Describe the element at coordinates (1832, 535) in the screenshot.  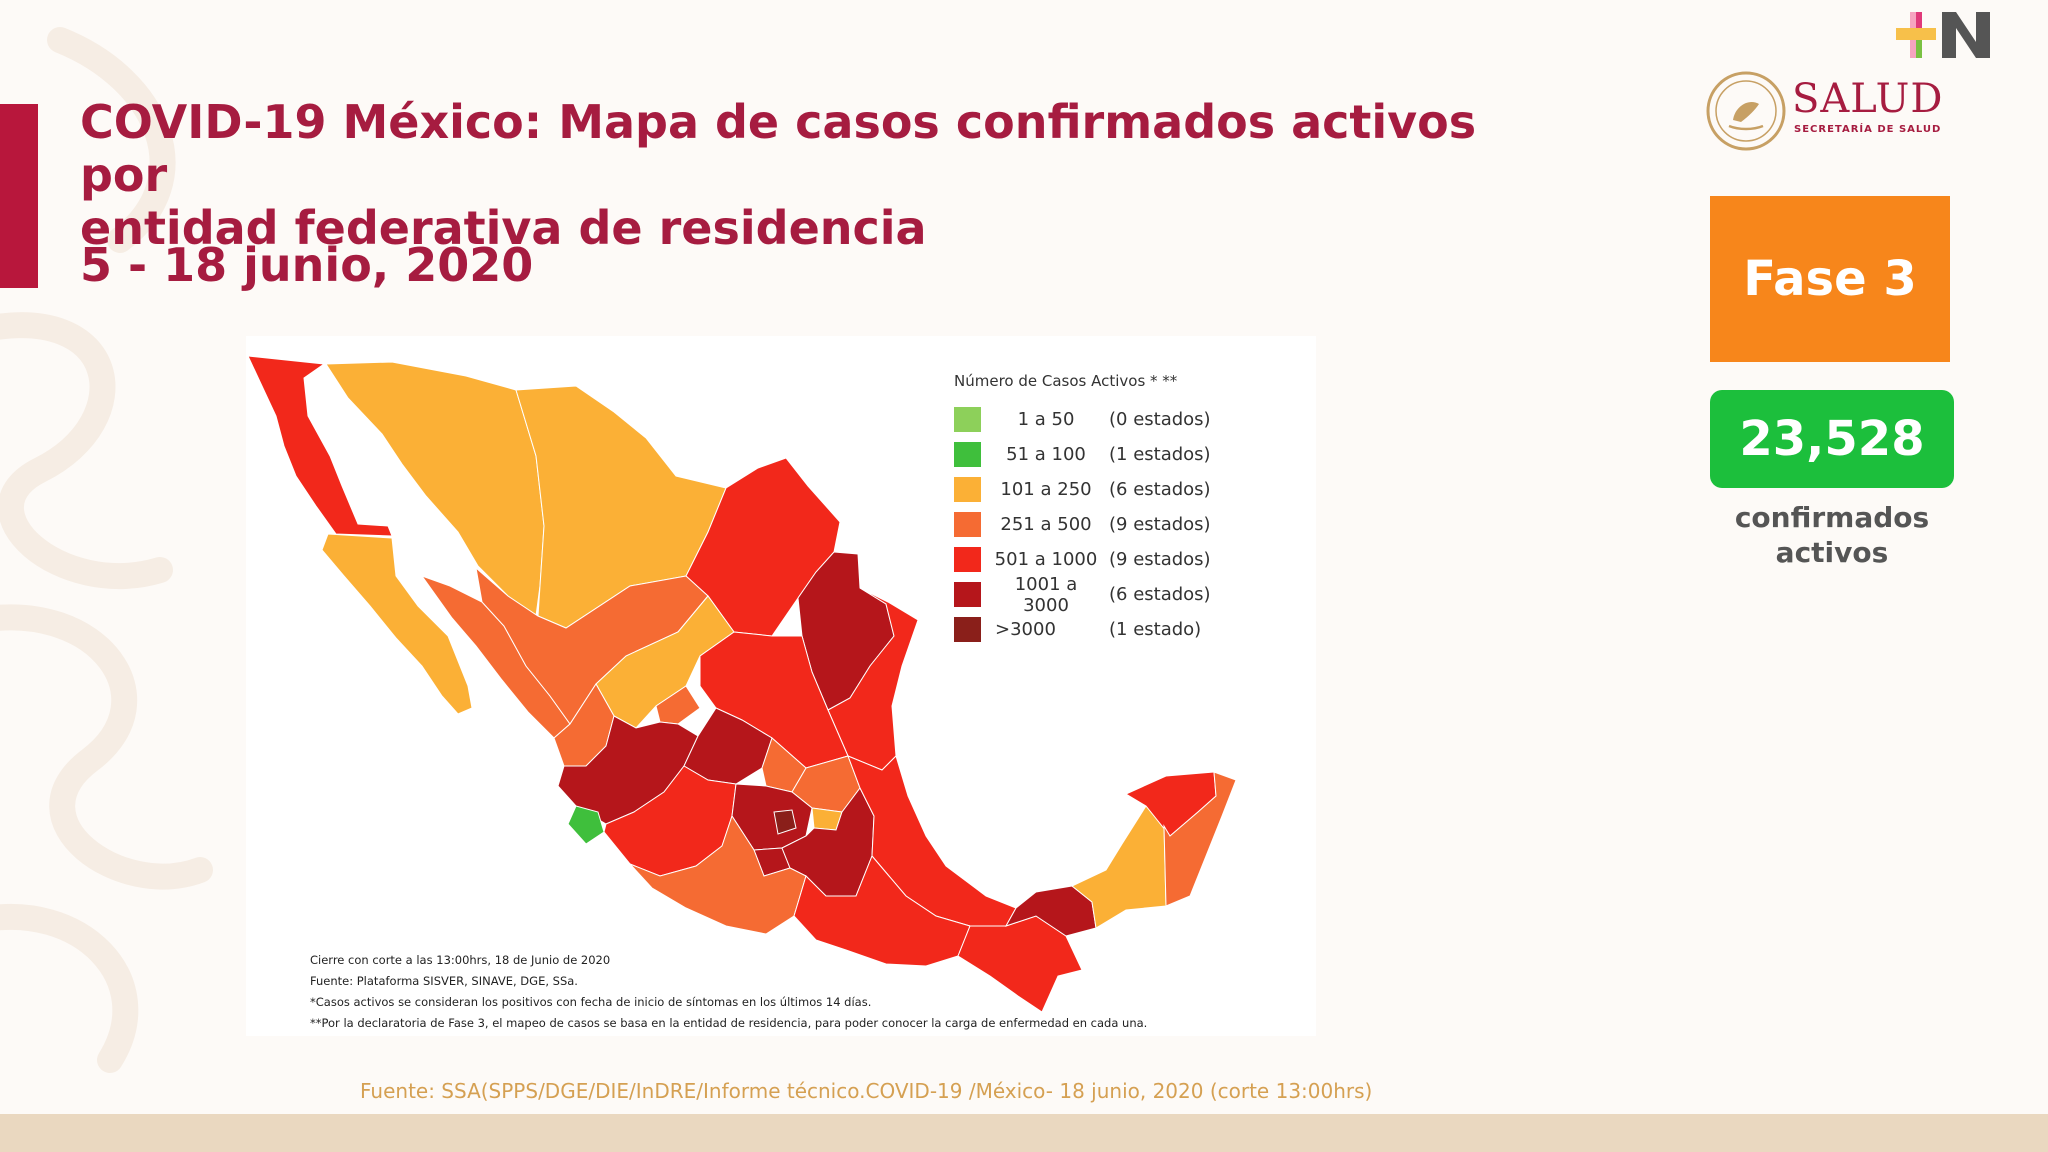
I see `active-cases-caption: confirmados activos` at that location.